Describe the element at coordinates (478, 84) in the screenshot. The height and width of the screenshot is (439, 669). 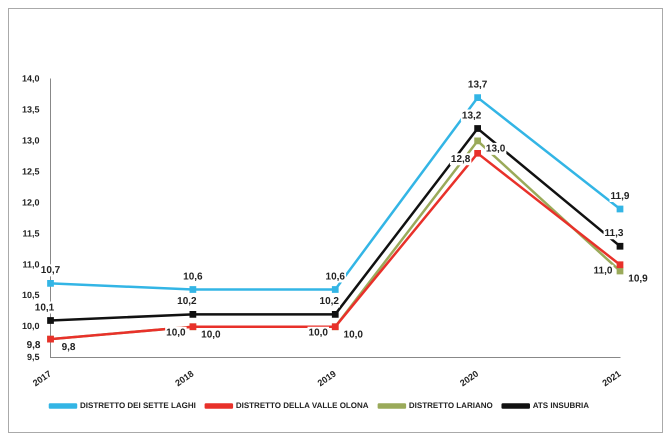
I see `data-label: 13,7` at that location.